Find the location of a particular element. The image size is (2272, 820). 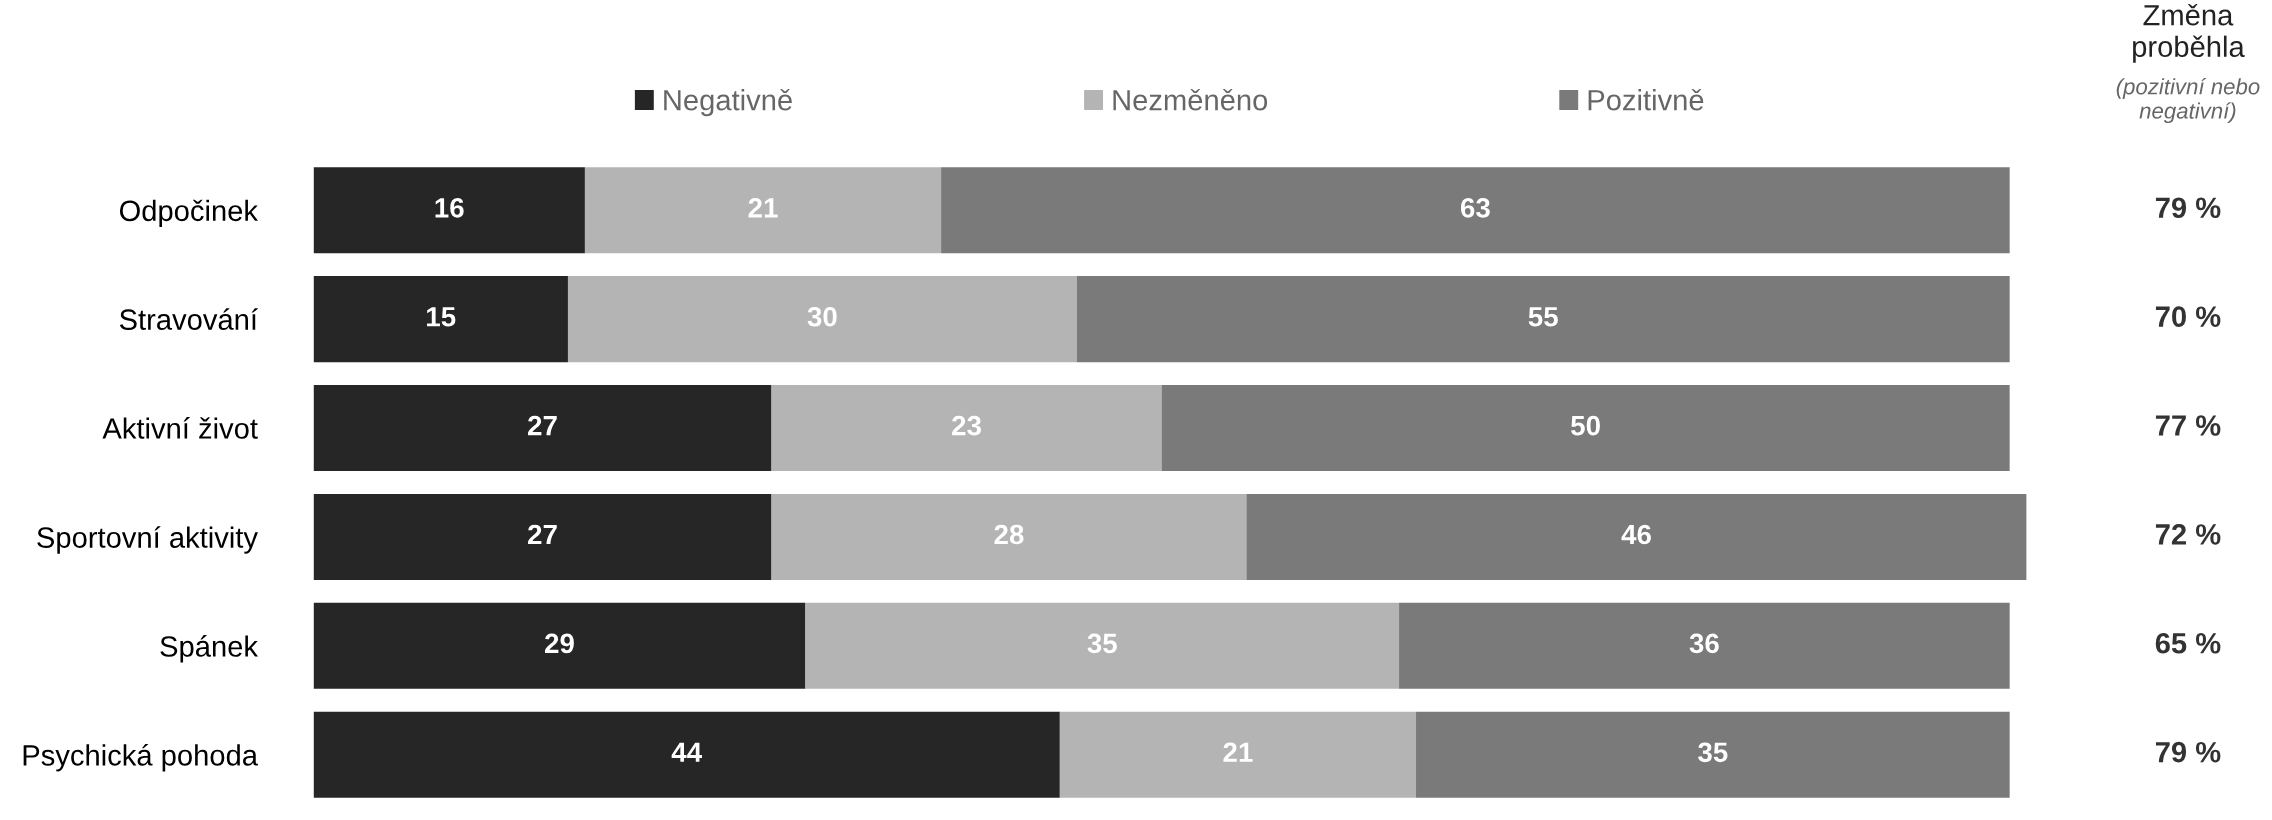

text: 70 % is located at coordinates (2188, 316).